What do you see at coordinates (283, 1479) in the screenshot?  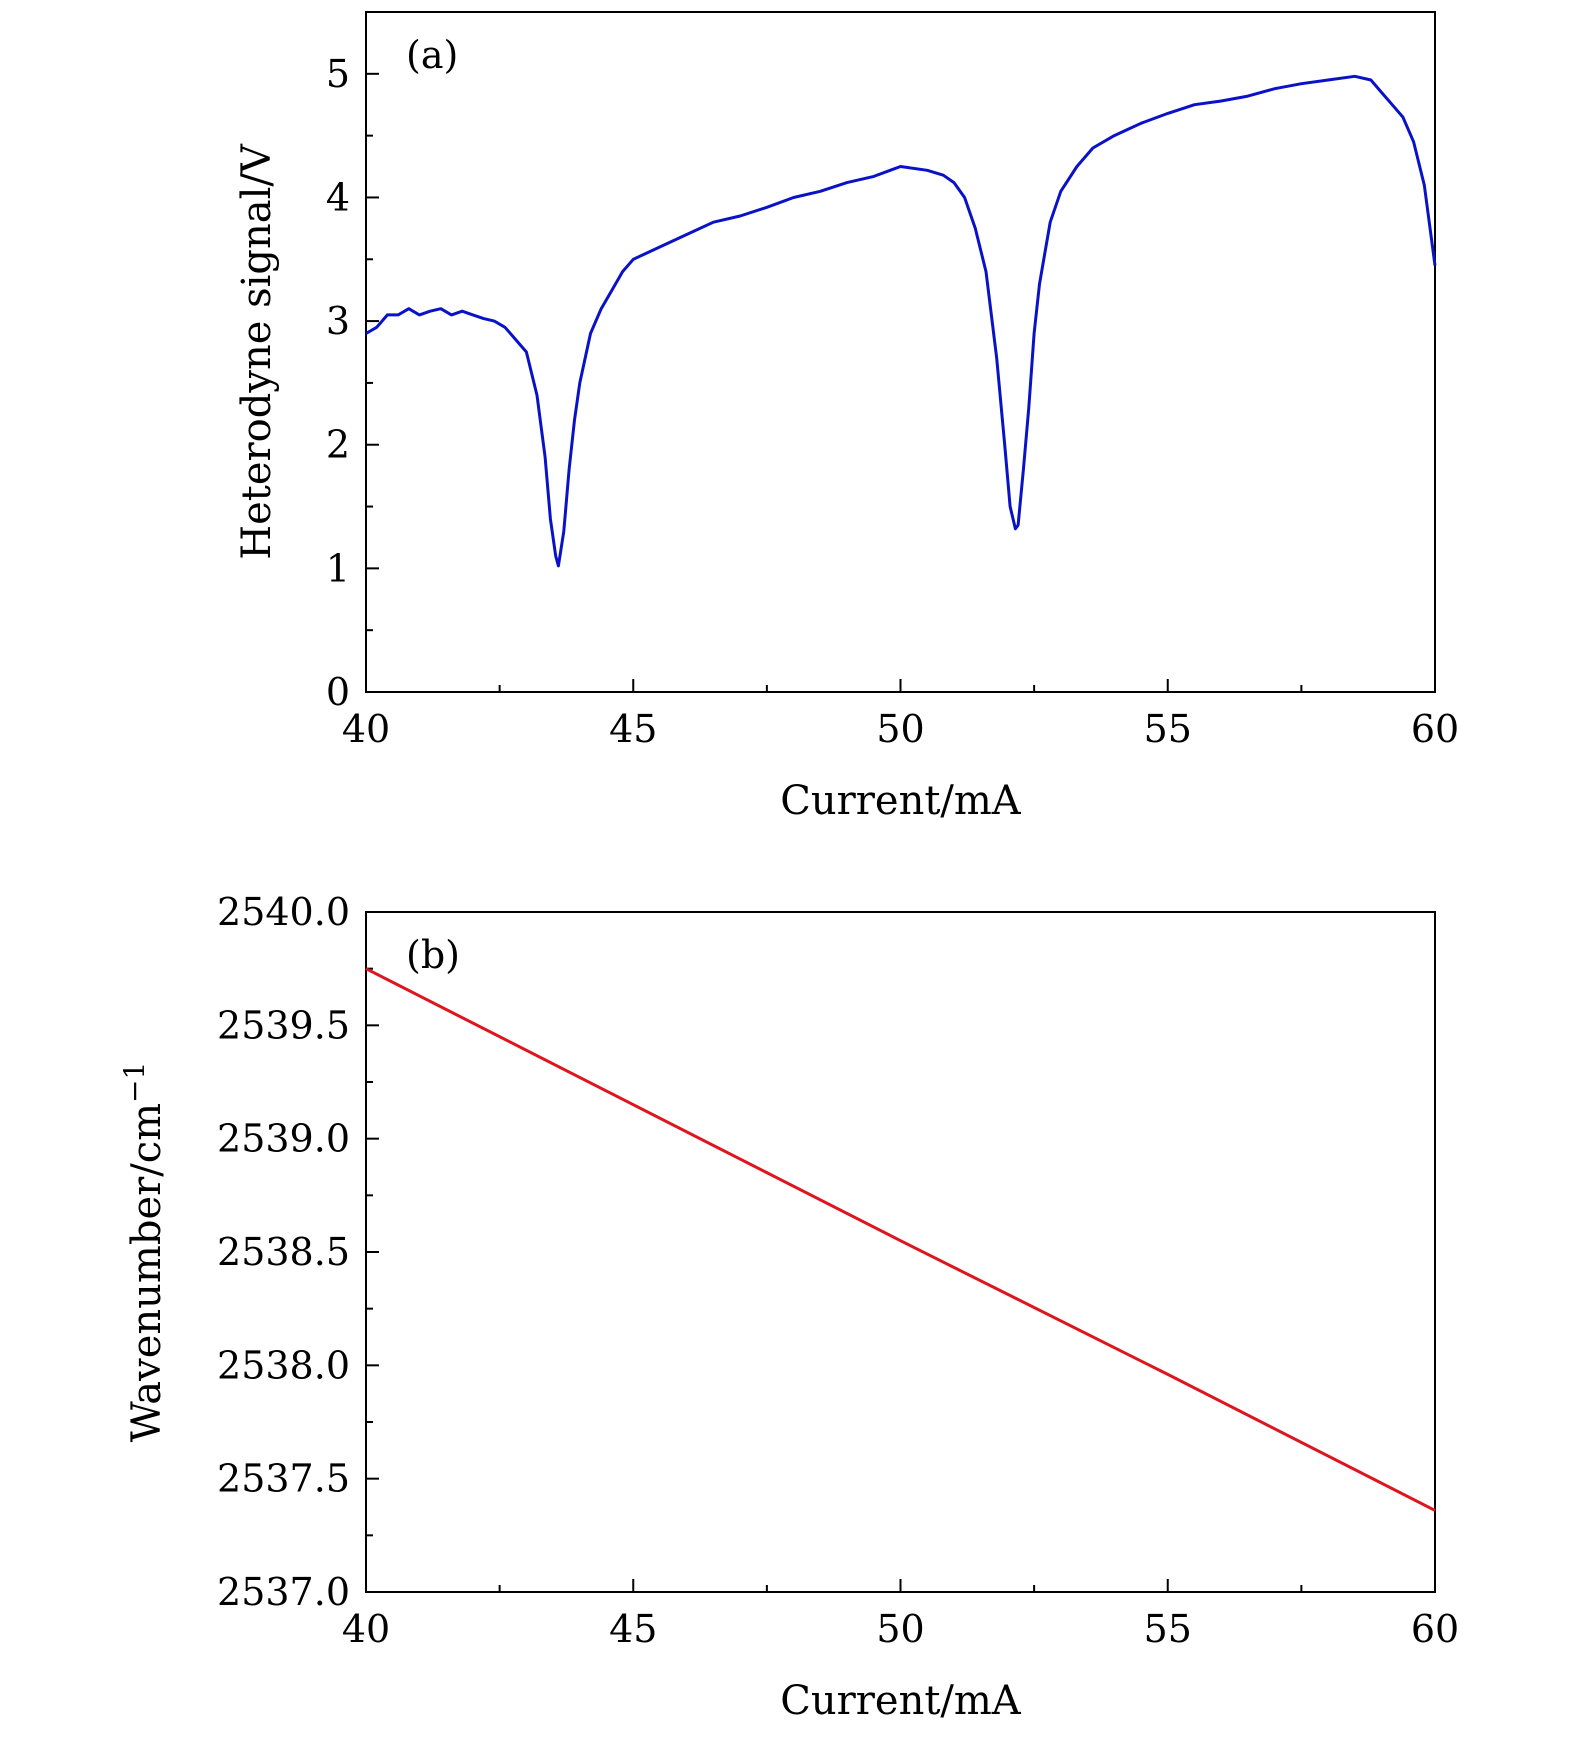 I see `y-tick-label: 2537.5` at bounding box center [283, 1479].